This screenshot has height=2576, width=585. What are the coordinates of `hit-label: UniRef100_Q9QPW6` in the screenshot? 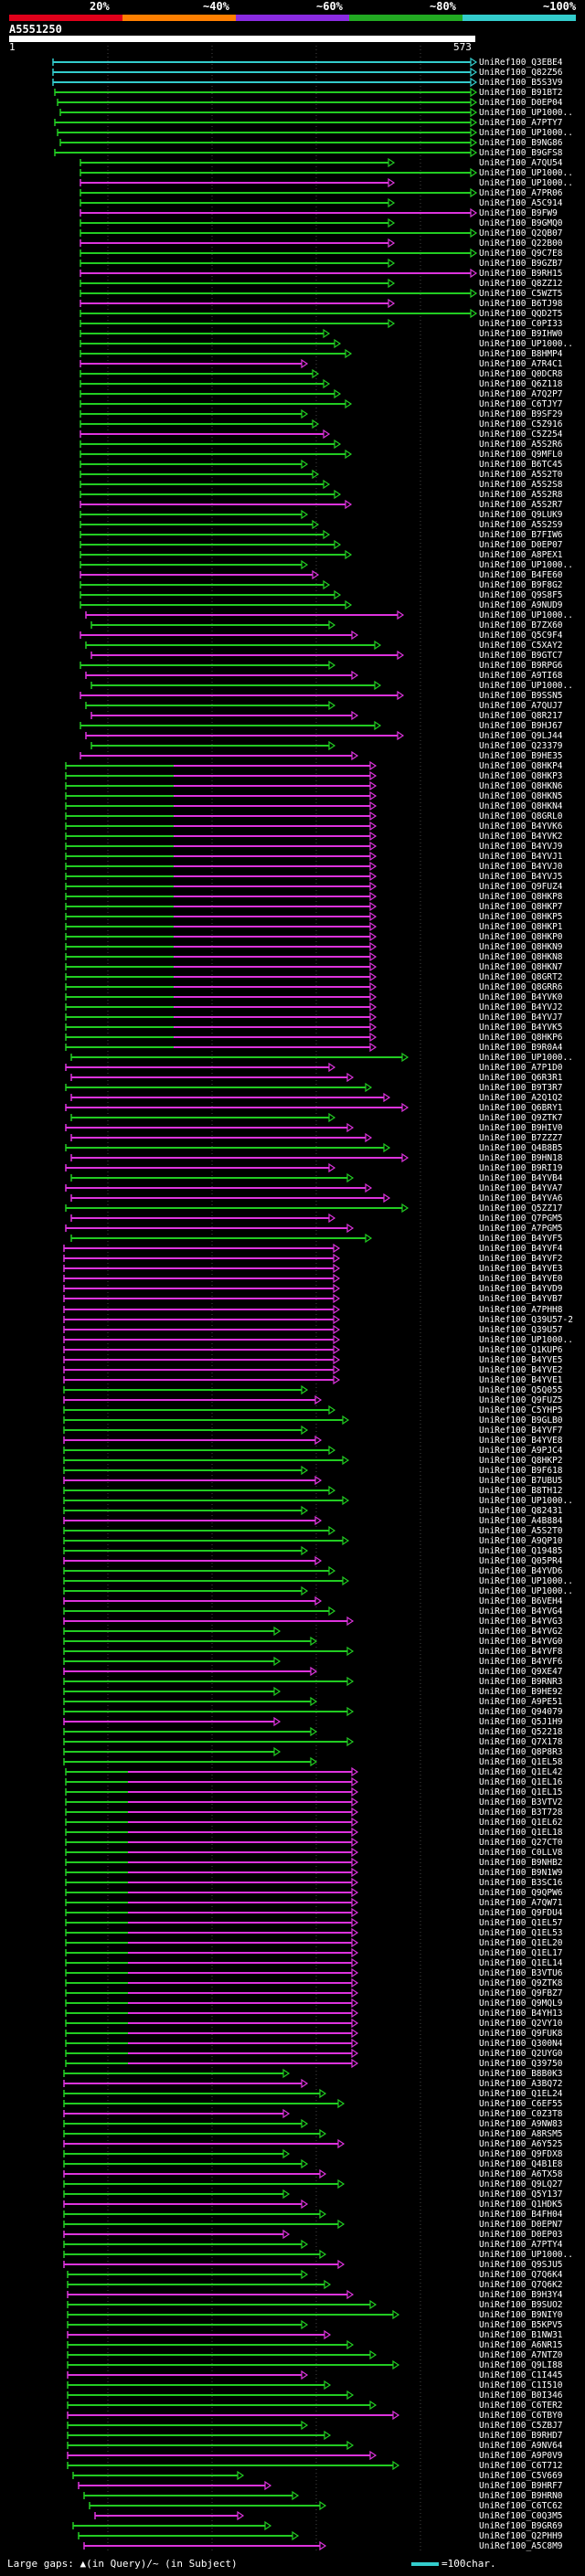 It's located at (521, 1893).